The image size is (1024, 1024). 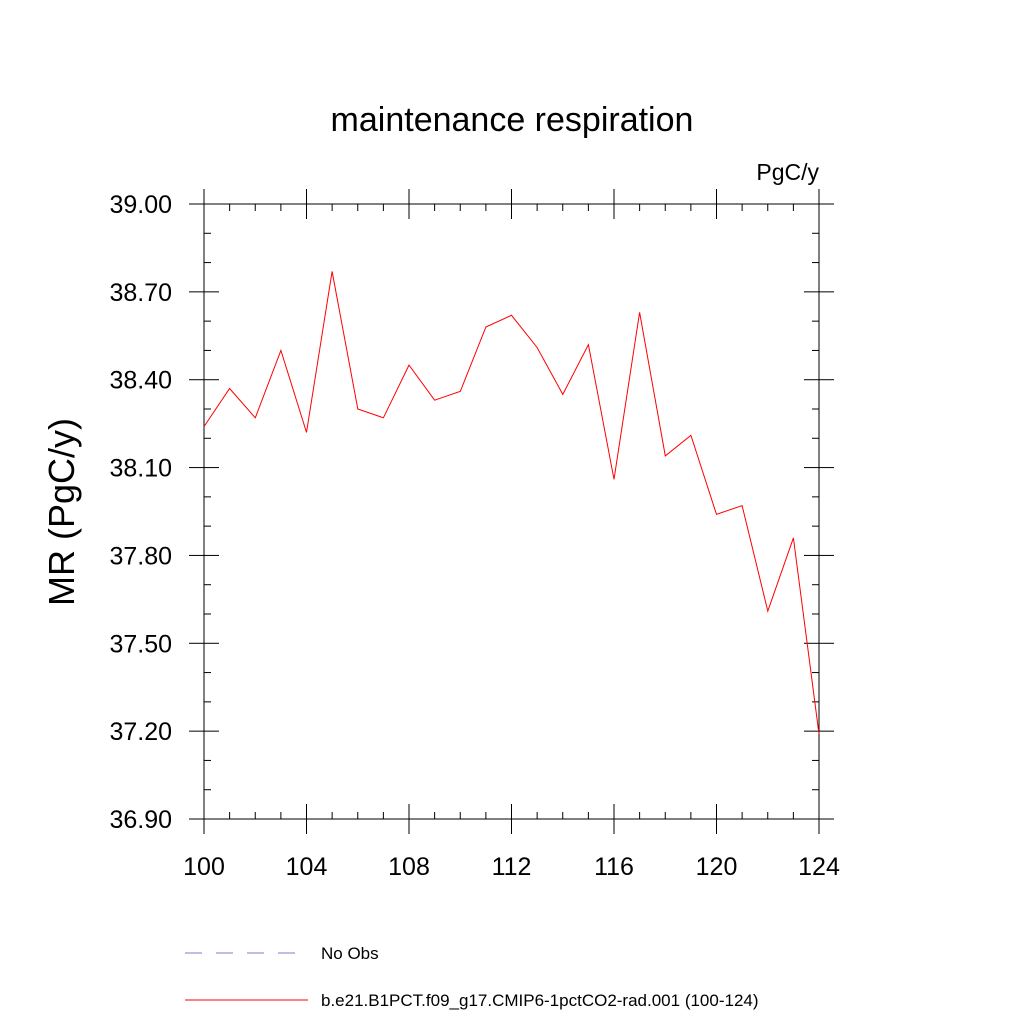 I want to click on chart-title: maintenance respiration, so click(x=512, y=120).